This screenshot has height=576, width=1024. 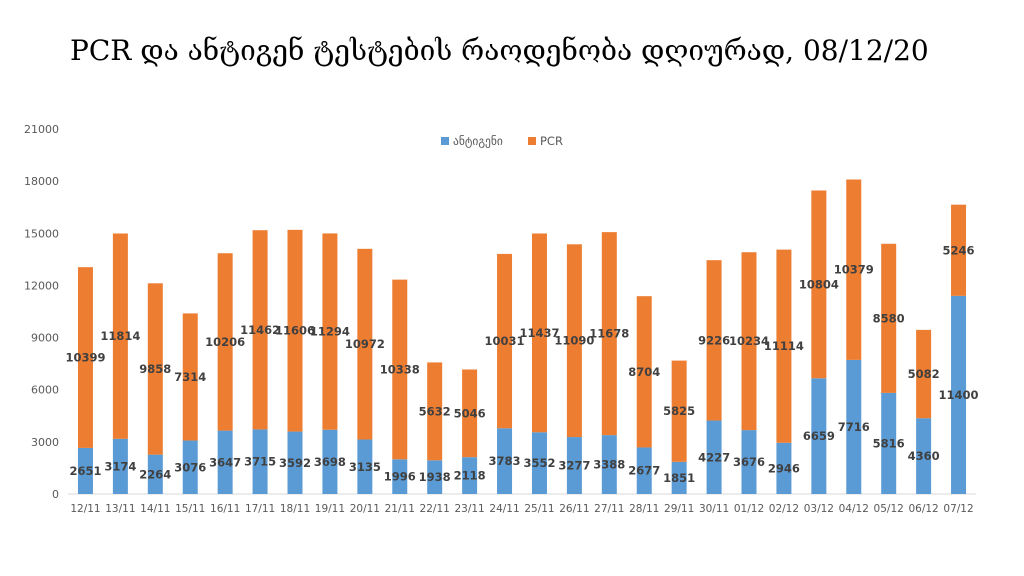 I want to click on data-label-pcr: 10031, so click(x=505, y=341).